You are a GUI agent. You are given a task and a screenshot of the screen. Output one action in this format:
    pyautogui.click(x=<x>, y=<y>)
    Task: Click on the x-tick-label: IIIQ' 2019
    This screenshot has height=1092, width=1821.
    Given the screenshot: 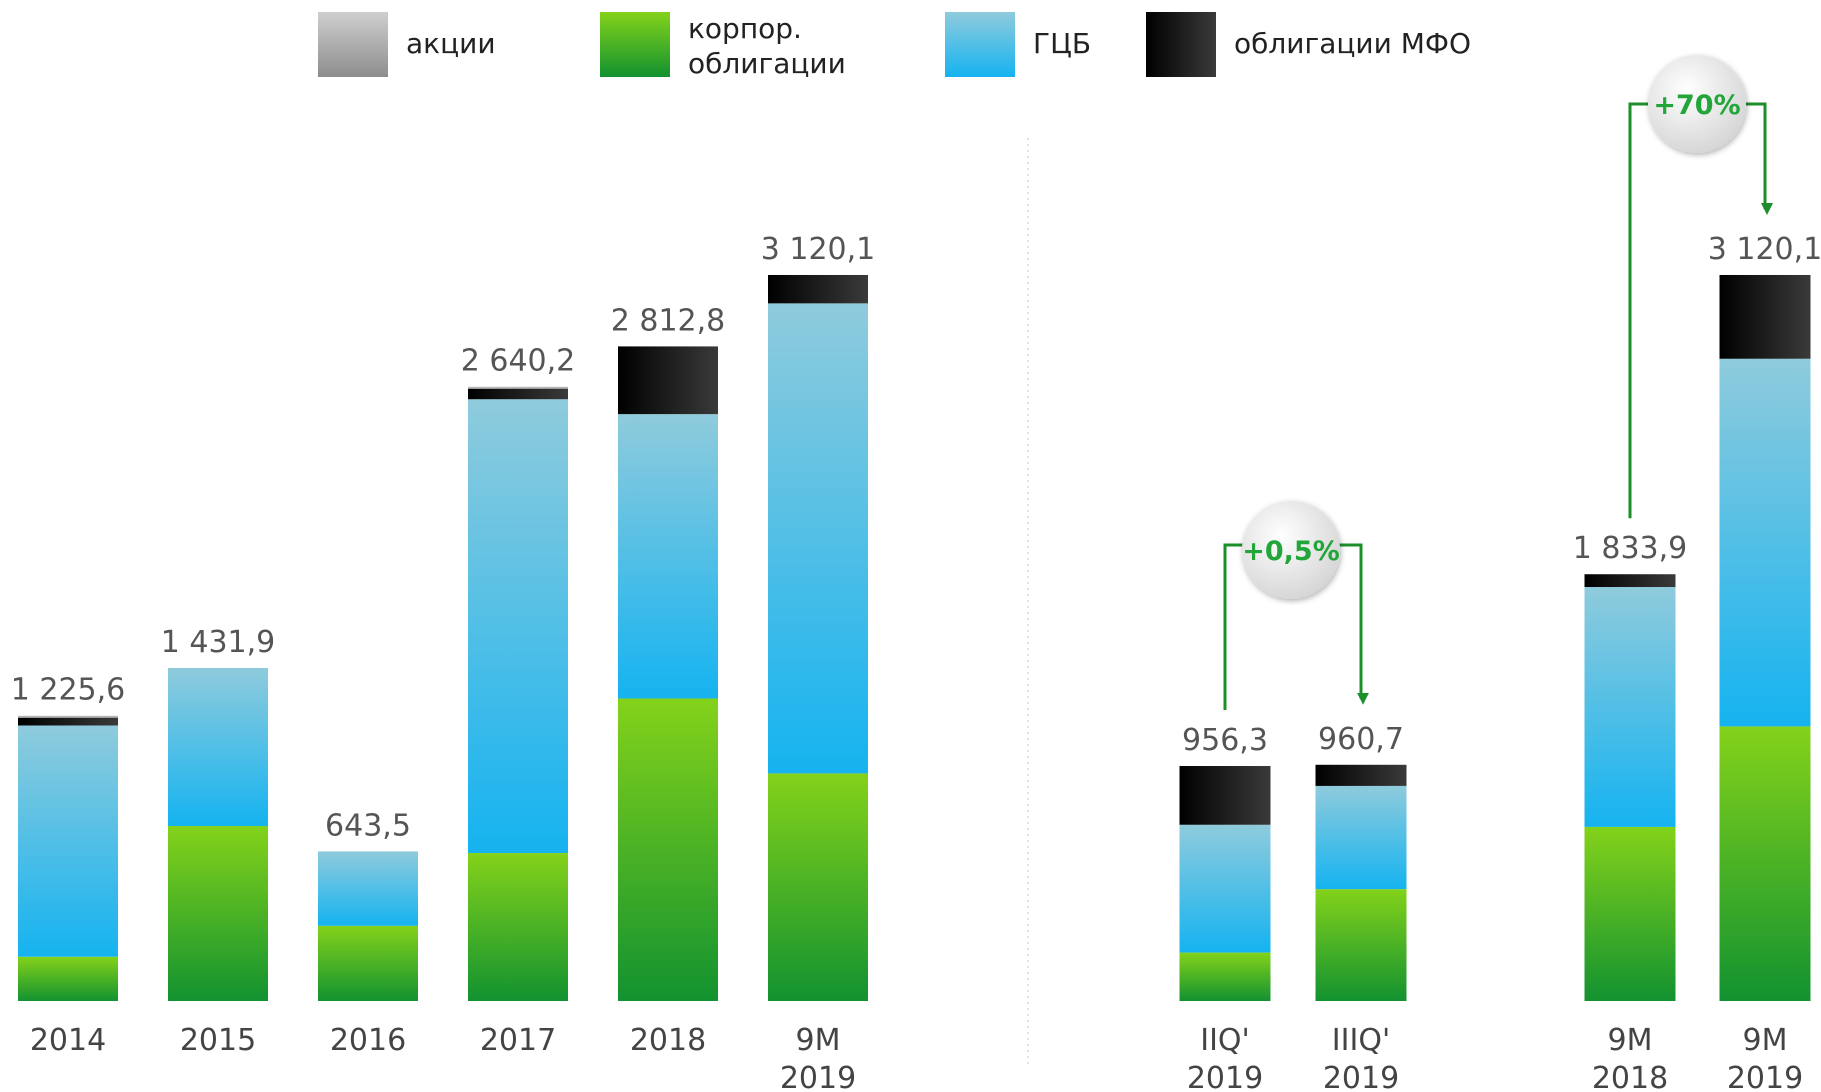 What is the action you would take?
    pyautogui.click(x=1361, y=1057)
    